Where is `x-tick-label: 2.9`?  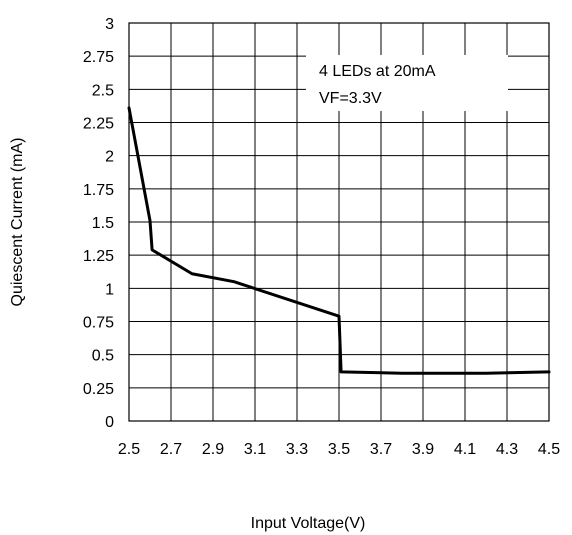 x-tick-label: 2.9 is located at coordinates (213, 449).